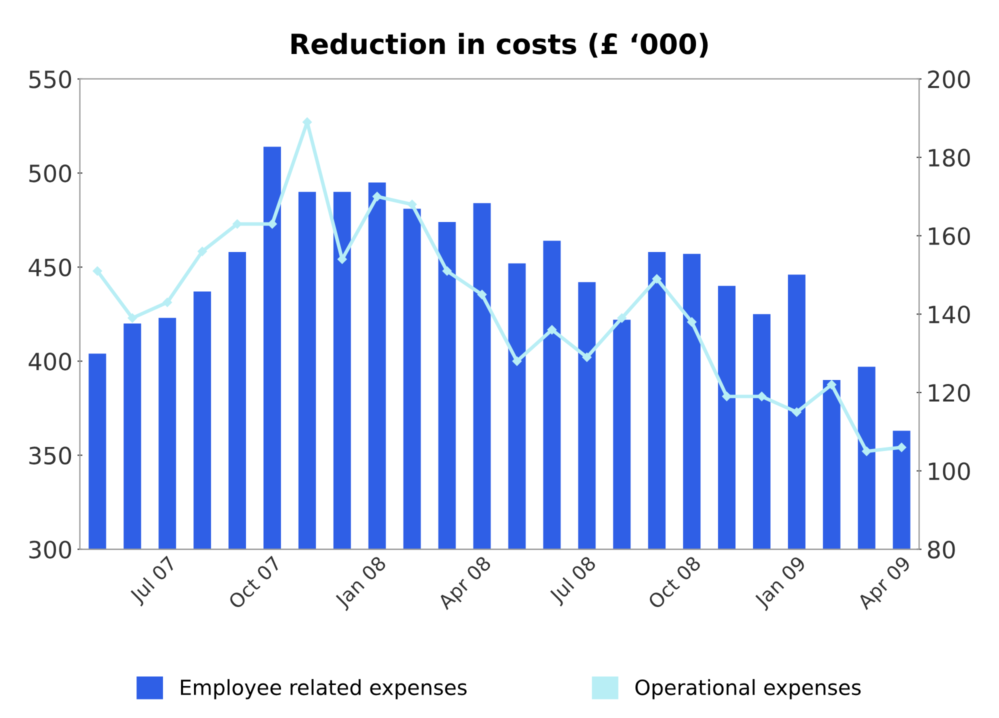 Image resolution: width=999 pixels, height=718 pixels. Describe the element at coordinates (781, 583) in the screenshot. I see `x-tick-label: Jan 09` at that location.